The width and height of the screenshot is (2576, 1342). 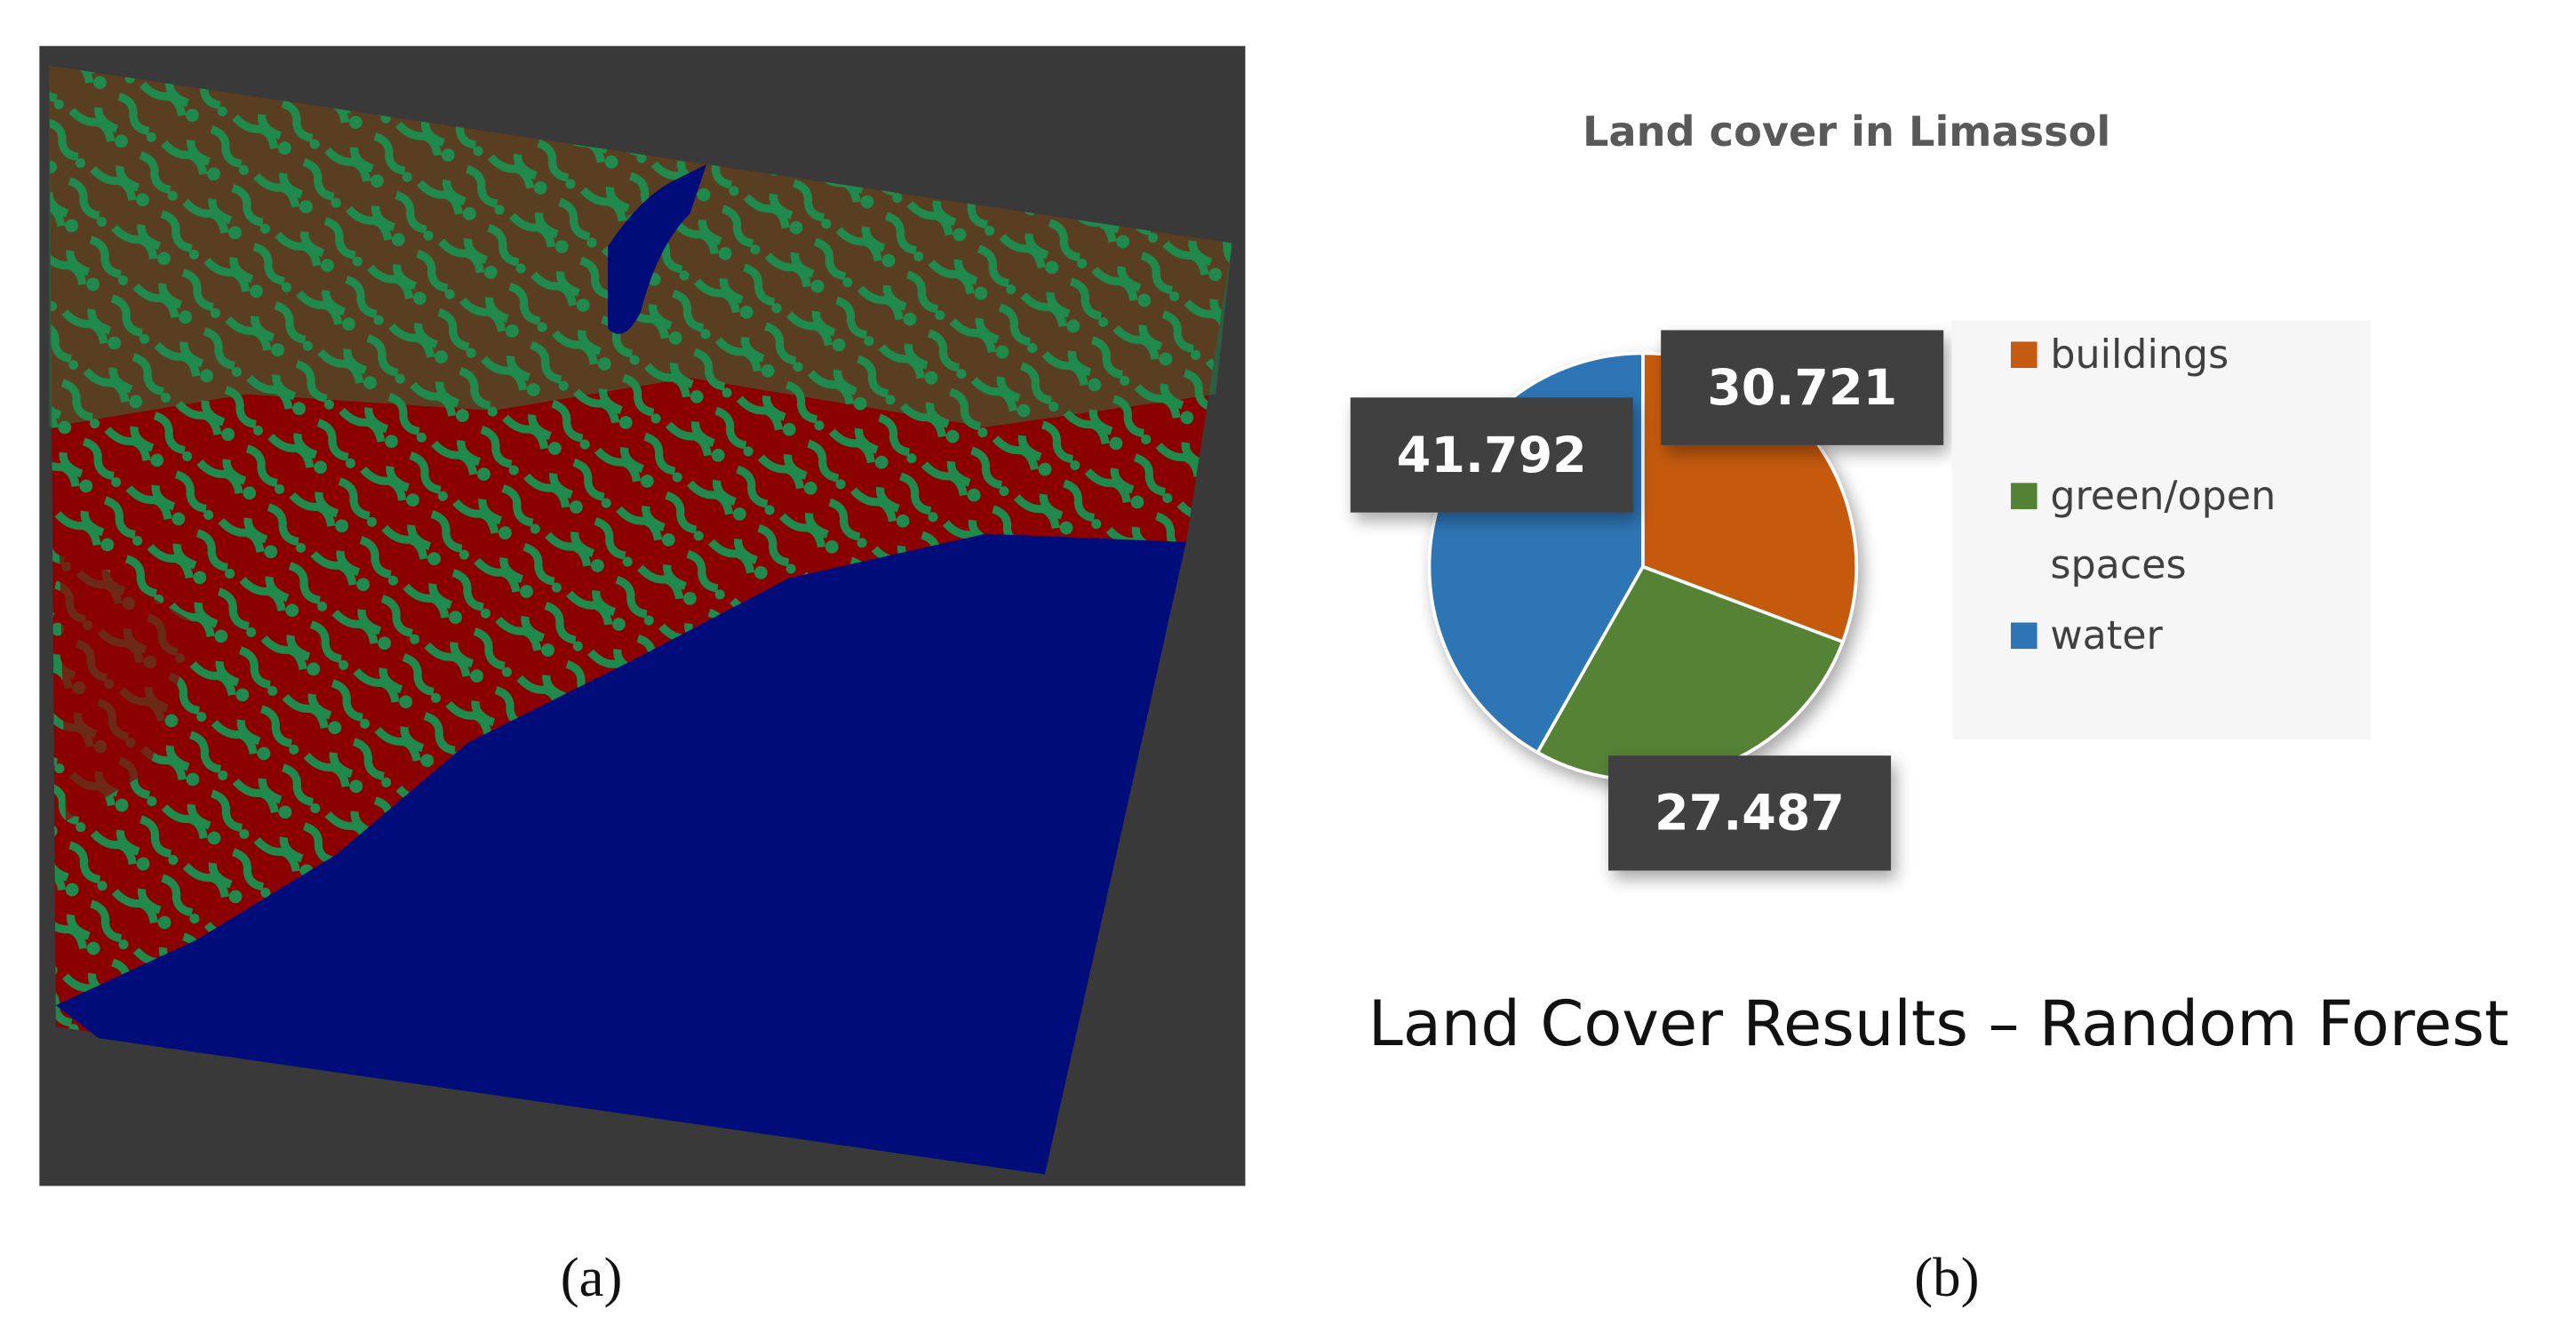 What do you see at coordinates (1847, 132) in the screenshot?
I see `chart-title: Land cover in Limassol` at bounding box center [1847, 132].